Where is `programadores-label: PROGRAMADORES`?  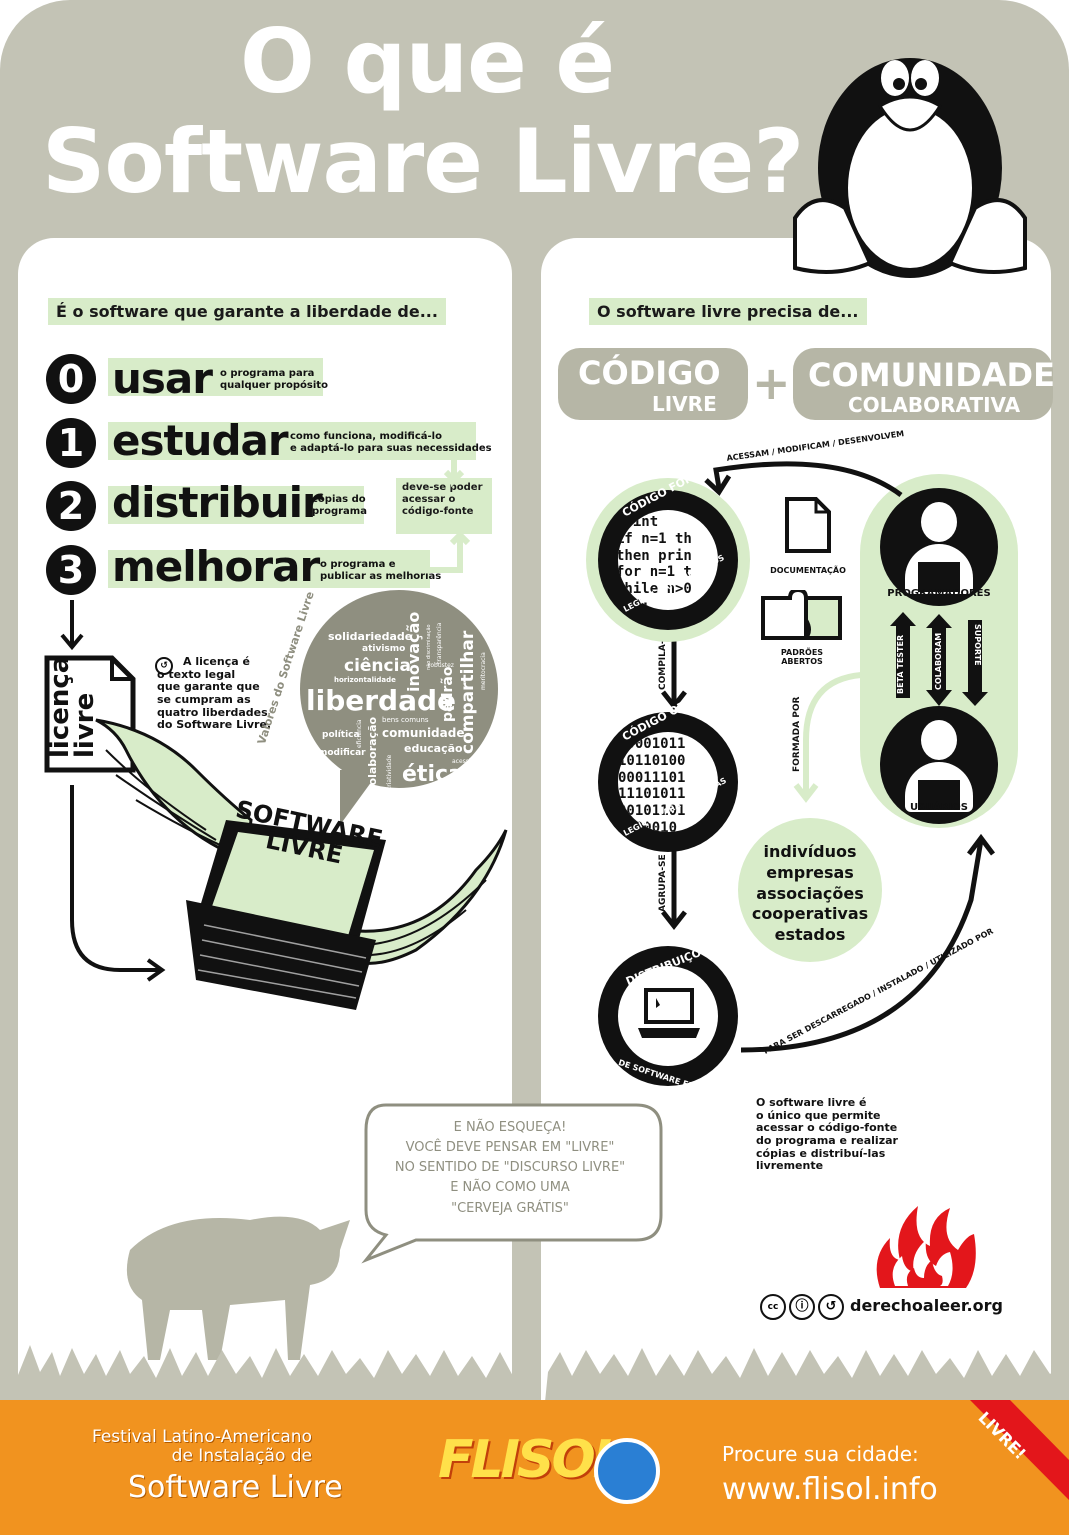
programadores-label: PROGRAMADORES is located at coordinates (939, 593).